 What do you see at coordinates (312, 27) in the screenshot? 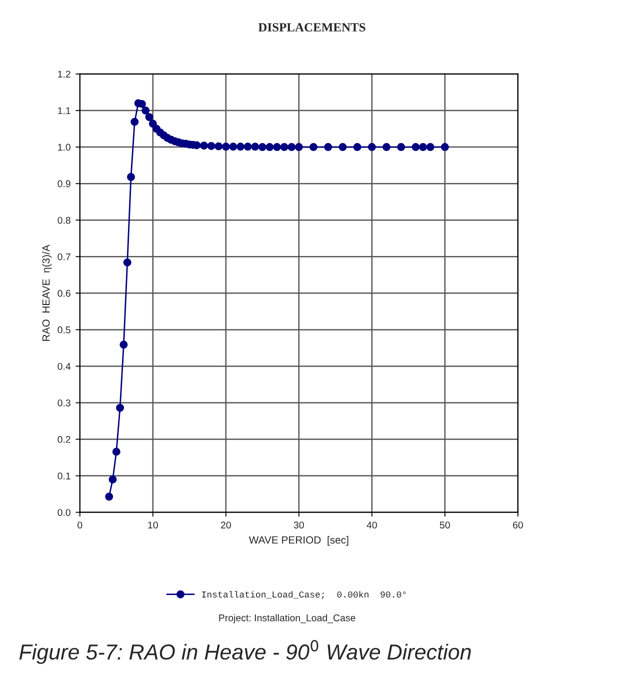
I see `chart-title: DISPLACEMENTS` at bounding box center [312, 27].